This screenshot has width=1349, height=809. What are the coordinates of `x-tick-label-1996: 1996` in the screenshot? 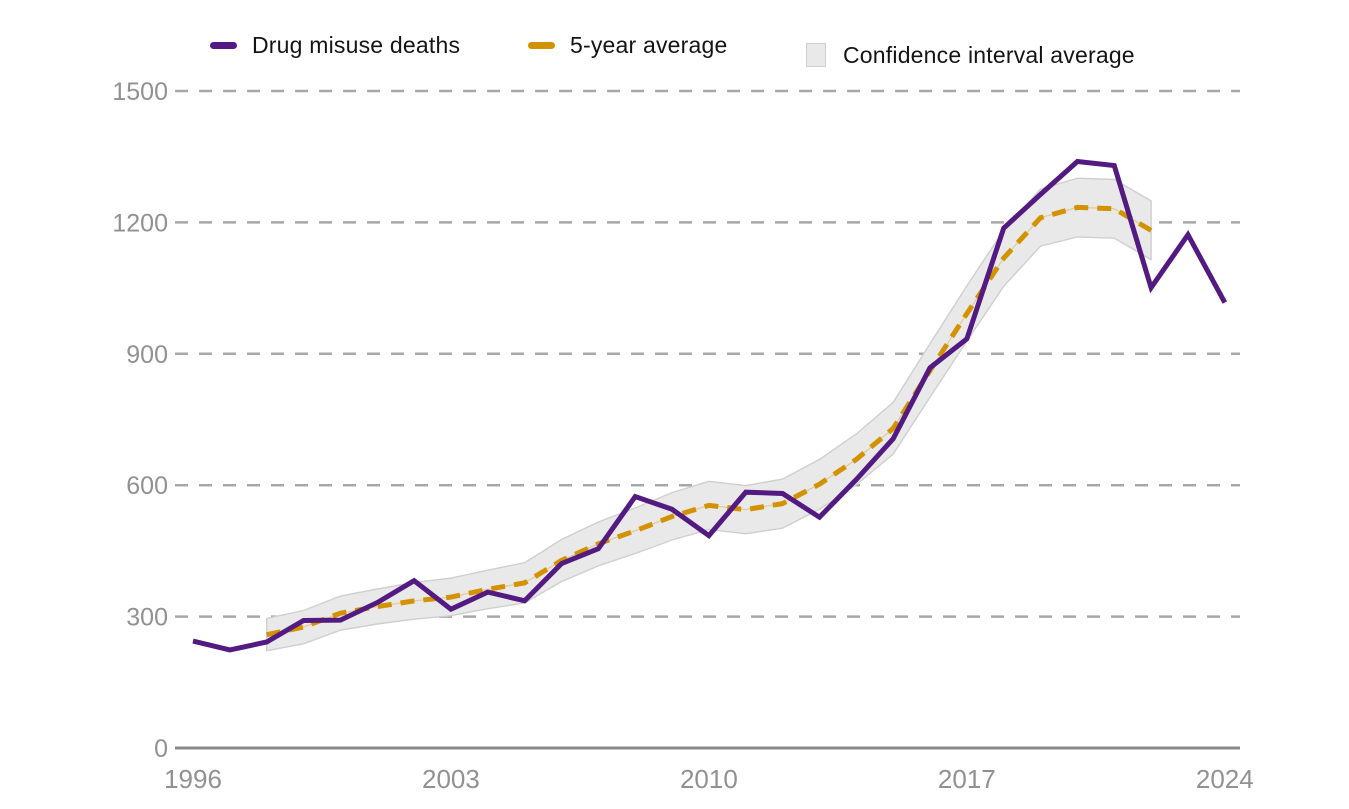 It's located at (193, 779).